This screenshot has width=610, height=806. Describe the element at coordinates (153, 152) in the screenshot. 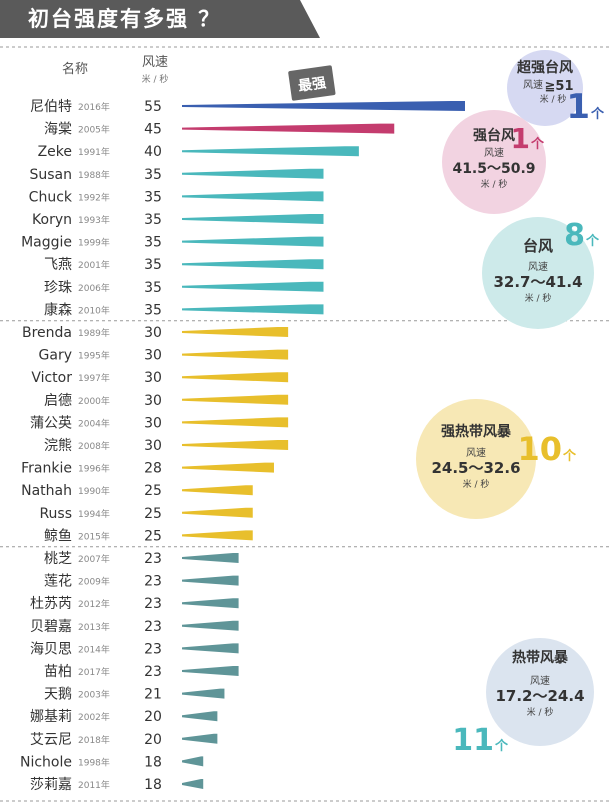

I see `row-value: 40` at that location.